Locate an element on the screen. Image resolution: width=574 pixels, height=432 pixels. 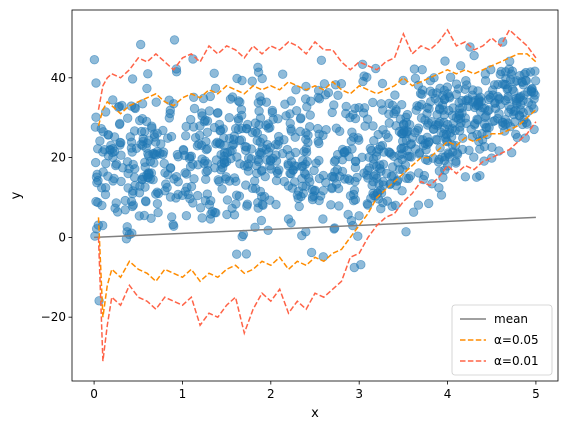
x-tick-label: 5 is located at coordinates (536, 394).